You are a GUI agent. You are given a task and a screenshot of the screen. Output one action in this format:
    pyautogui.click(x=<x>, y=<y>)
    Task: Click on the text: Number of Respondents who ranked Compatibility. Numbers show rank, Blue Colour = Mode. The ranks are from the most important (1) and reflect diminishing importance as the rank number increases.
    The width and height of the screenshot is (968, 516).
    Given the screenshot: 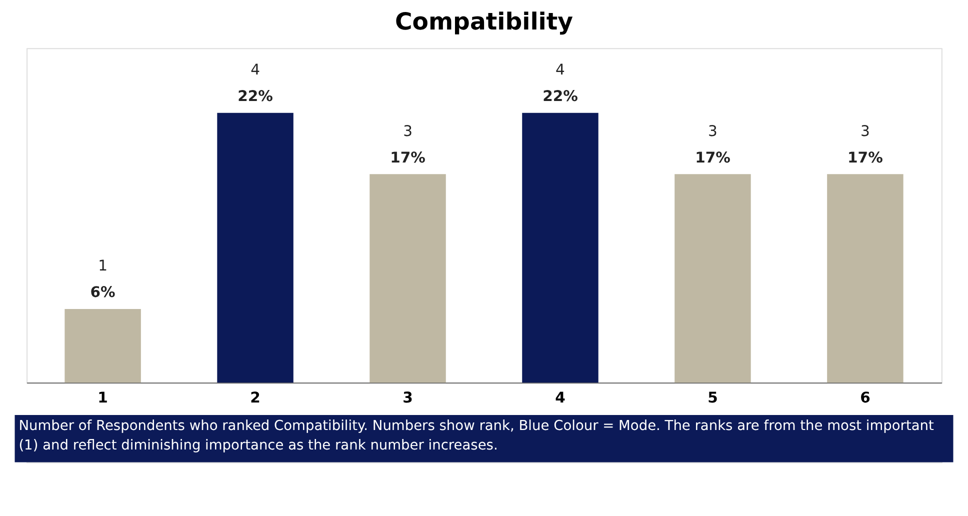 What is the action you would take?
    pyautogui.click(x=476, y=436)
    